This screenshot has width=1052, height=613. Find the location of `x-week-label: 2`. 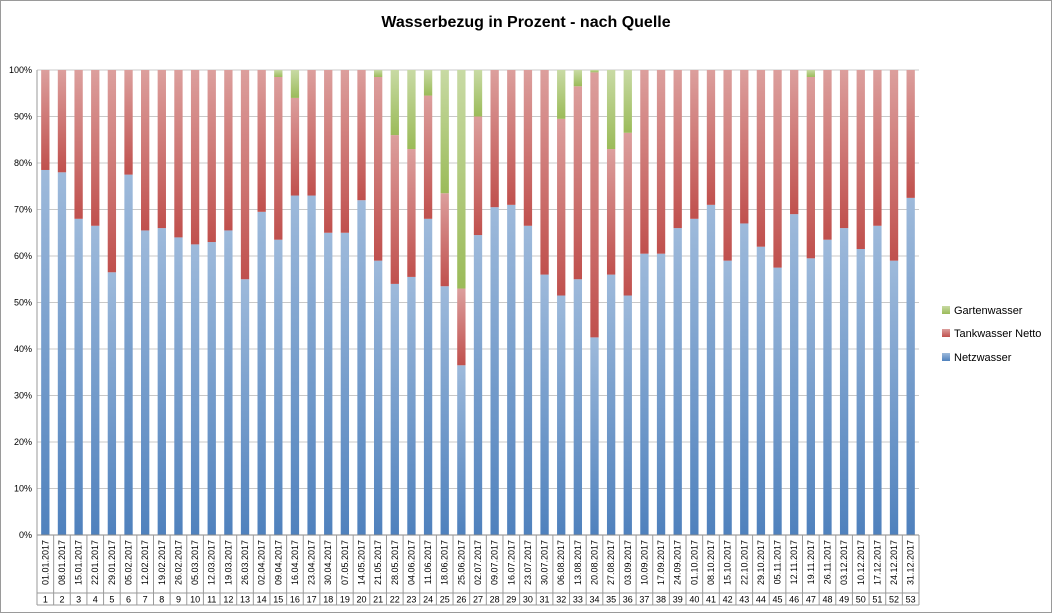

x-week-label: 2 is located at coordinates (61, 600).